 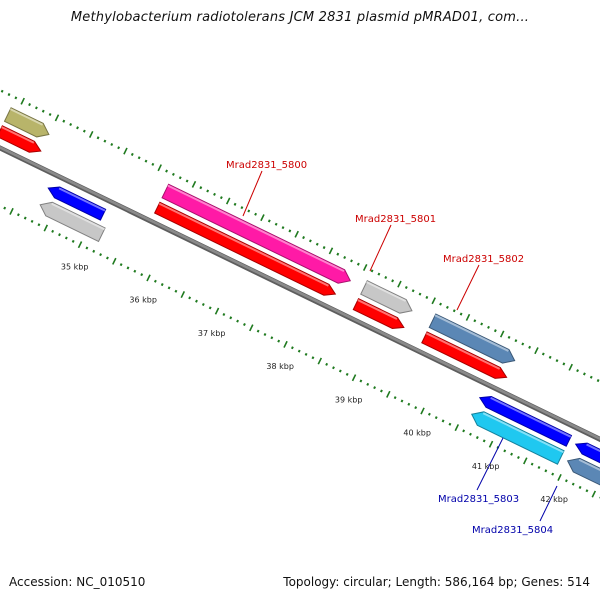 What do you see at coordinates (395, 219) in the screenshot?
I see `gene-label: Mrad2831_5801` at bounding box center [395, 219].